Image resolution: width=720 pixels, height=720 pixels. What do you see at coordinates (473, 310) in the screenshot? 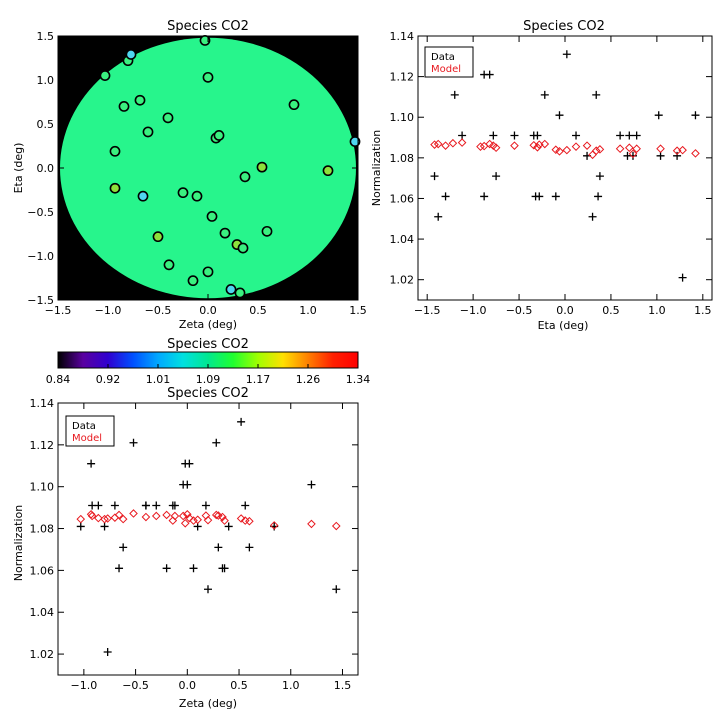
I see `x-tick-label: −1.0` at bounding box center [473, 310].